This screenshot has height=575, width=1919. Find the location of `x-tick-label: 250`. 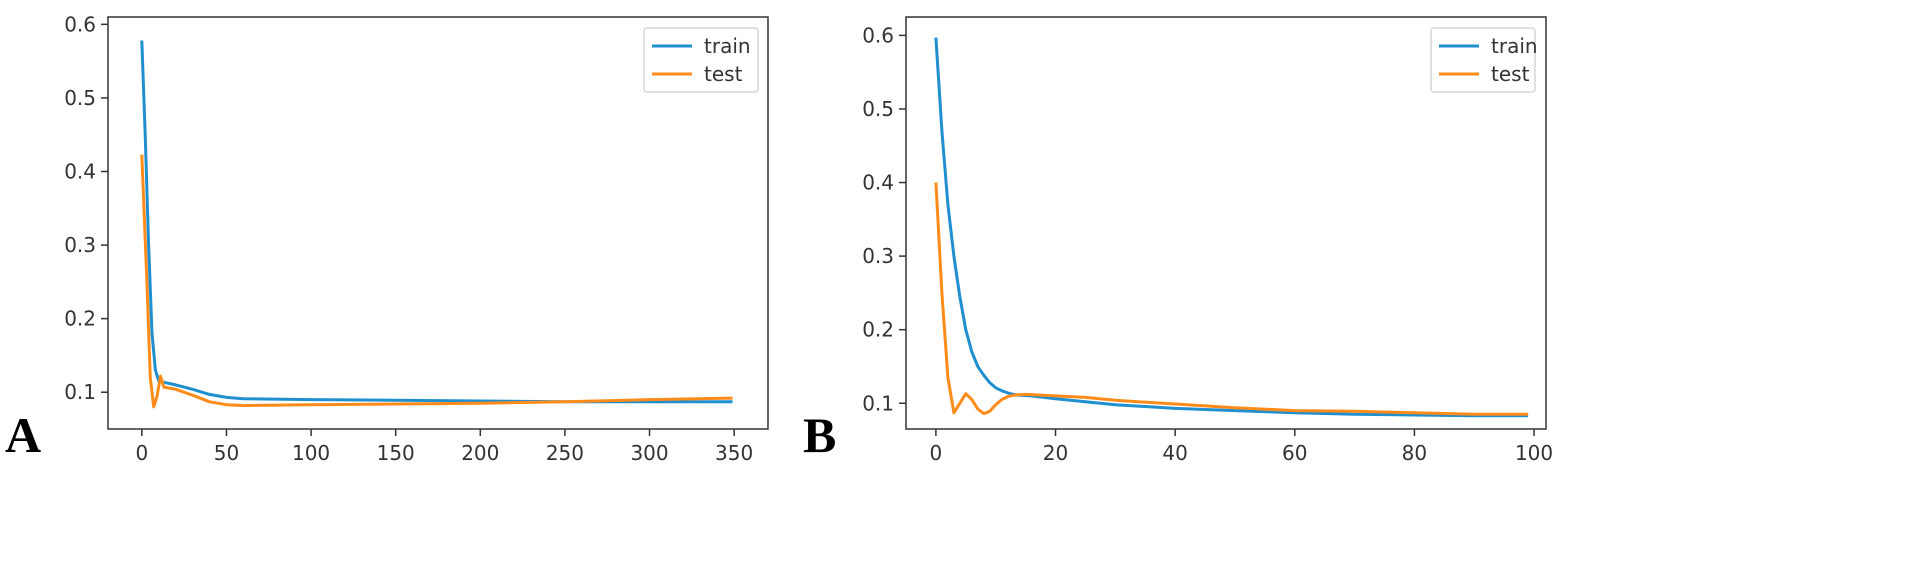

x-tick-label: 250 is located at coordinates (565, 453).